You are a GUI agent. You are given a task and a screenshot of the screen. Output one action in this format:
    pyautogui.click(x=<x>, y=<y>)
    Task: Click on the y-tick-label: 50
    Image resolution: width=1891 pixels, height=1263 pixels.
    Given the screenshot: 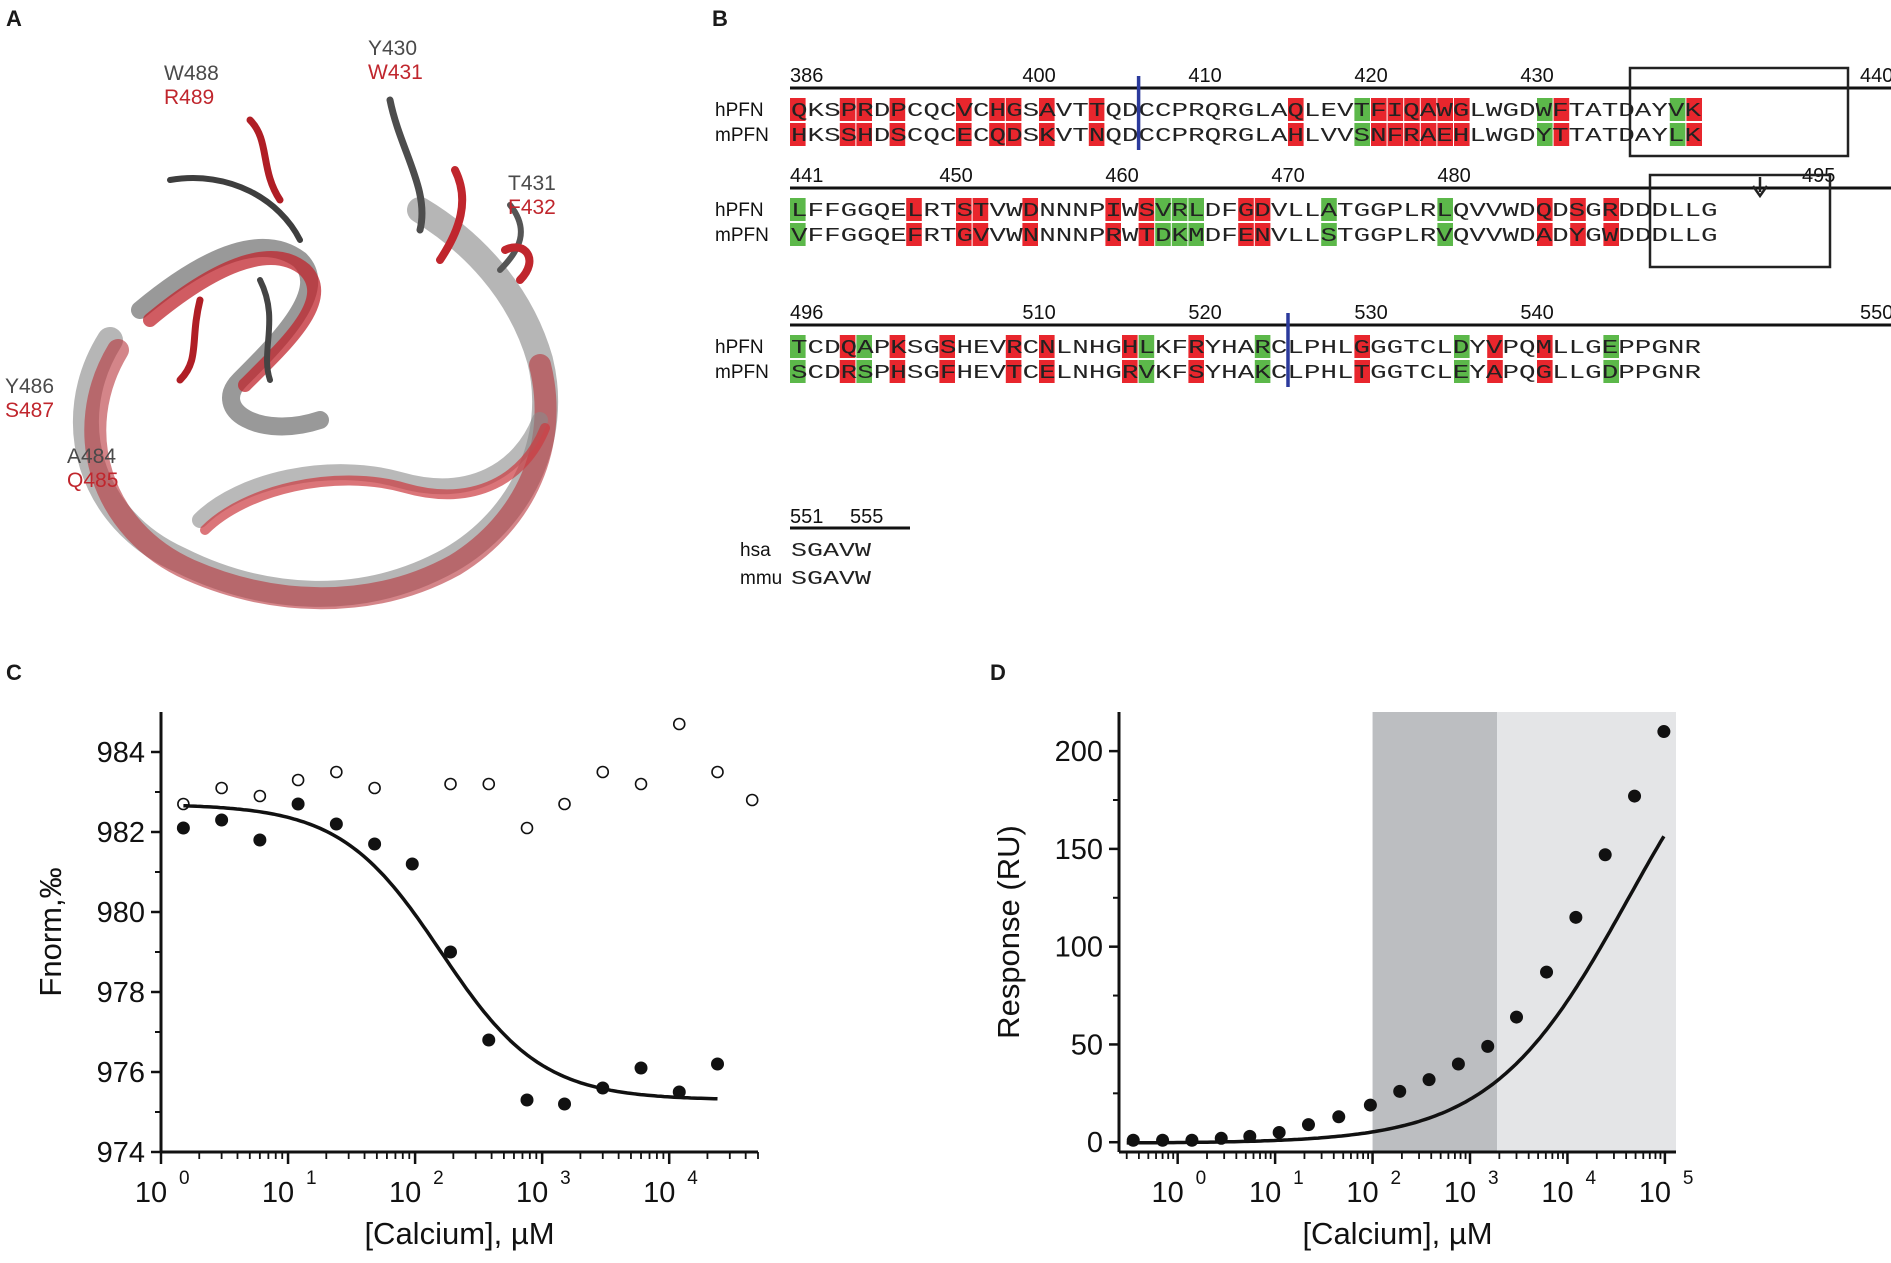 What is the action you would take?
    pyautogui.click(x=1087, y=1045)
    